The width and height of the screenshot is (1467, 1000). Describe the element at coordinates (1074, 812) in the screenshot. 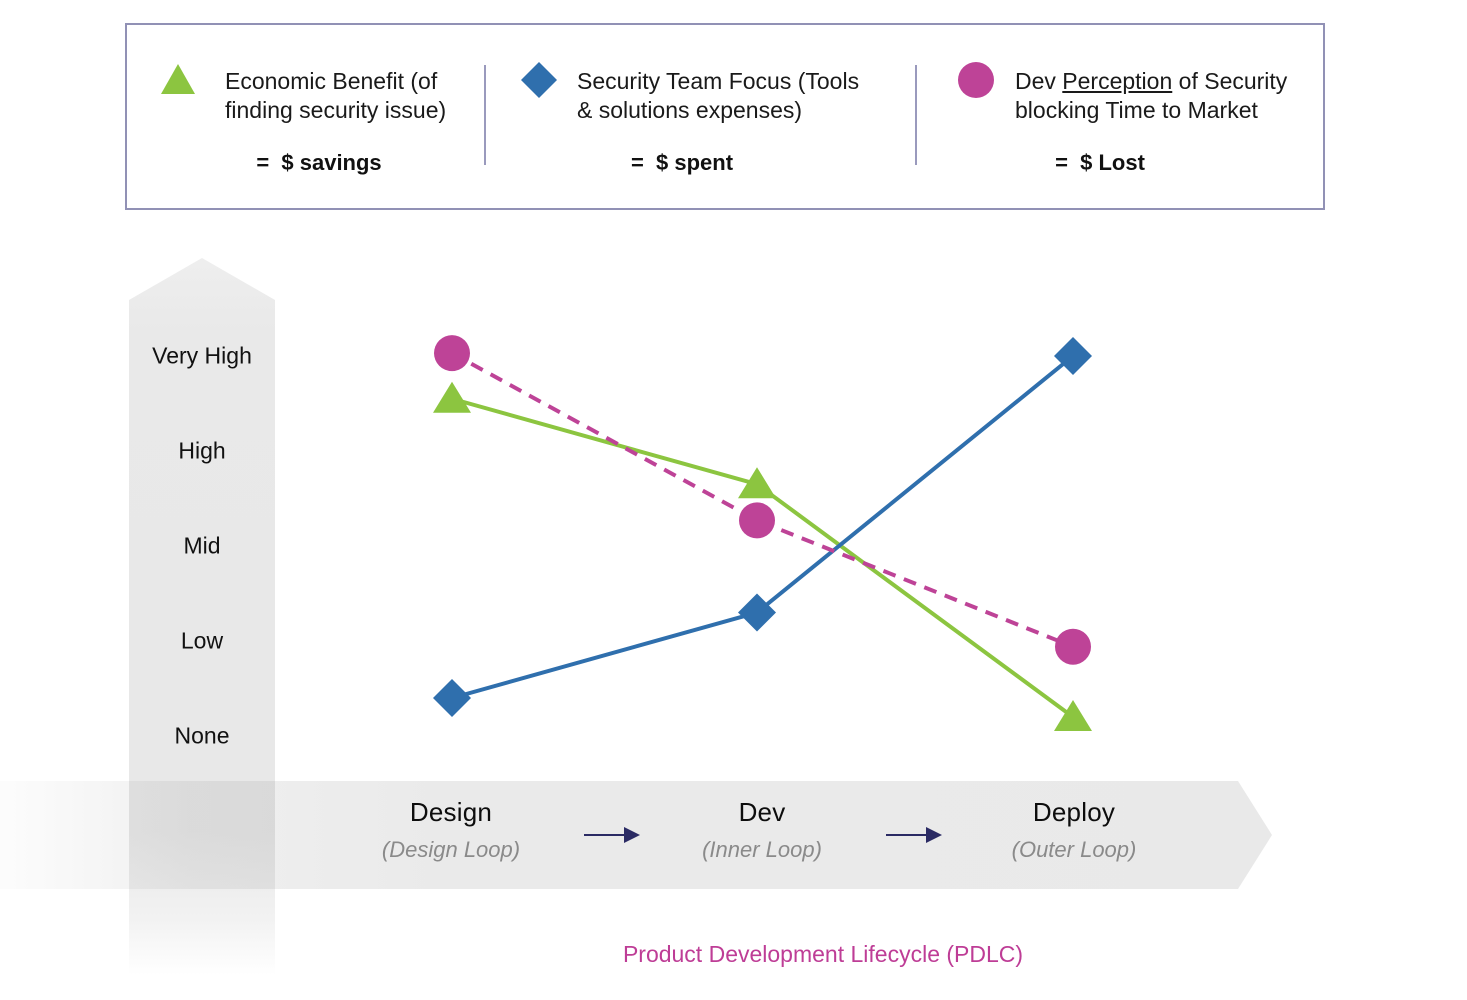

I see `stage-name: Deploy` at that location.